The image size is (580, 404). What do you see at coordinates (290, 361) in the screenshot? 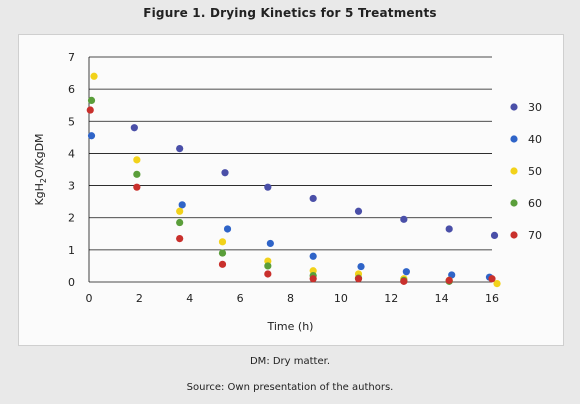
I see `footnote-dm: DM: Dry matter.` at bounding box center [290, 361].